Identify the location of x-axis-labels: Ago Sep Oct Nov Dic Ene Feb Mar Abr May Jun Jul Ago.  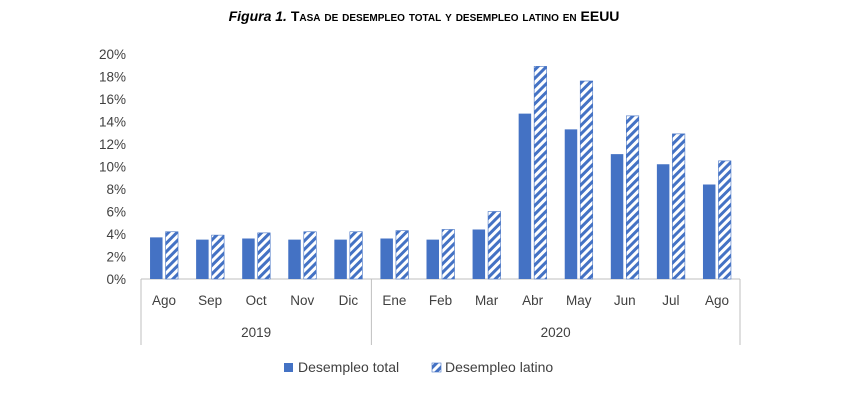
(440, 300).